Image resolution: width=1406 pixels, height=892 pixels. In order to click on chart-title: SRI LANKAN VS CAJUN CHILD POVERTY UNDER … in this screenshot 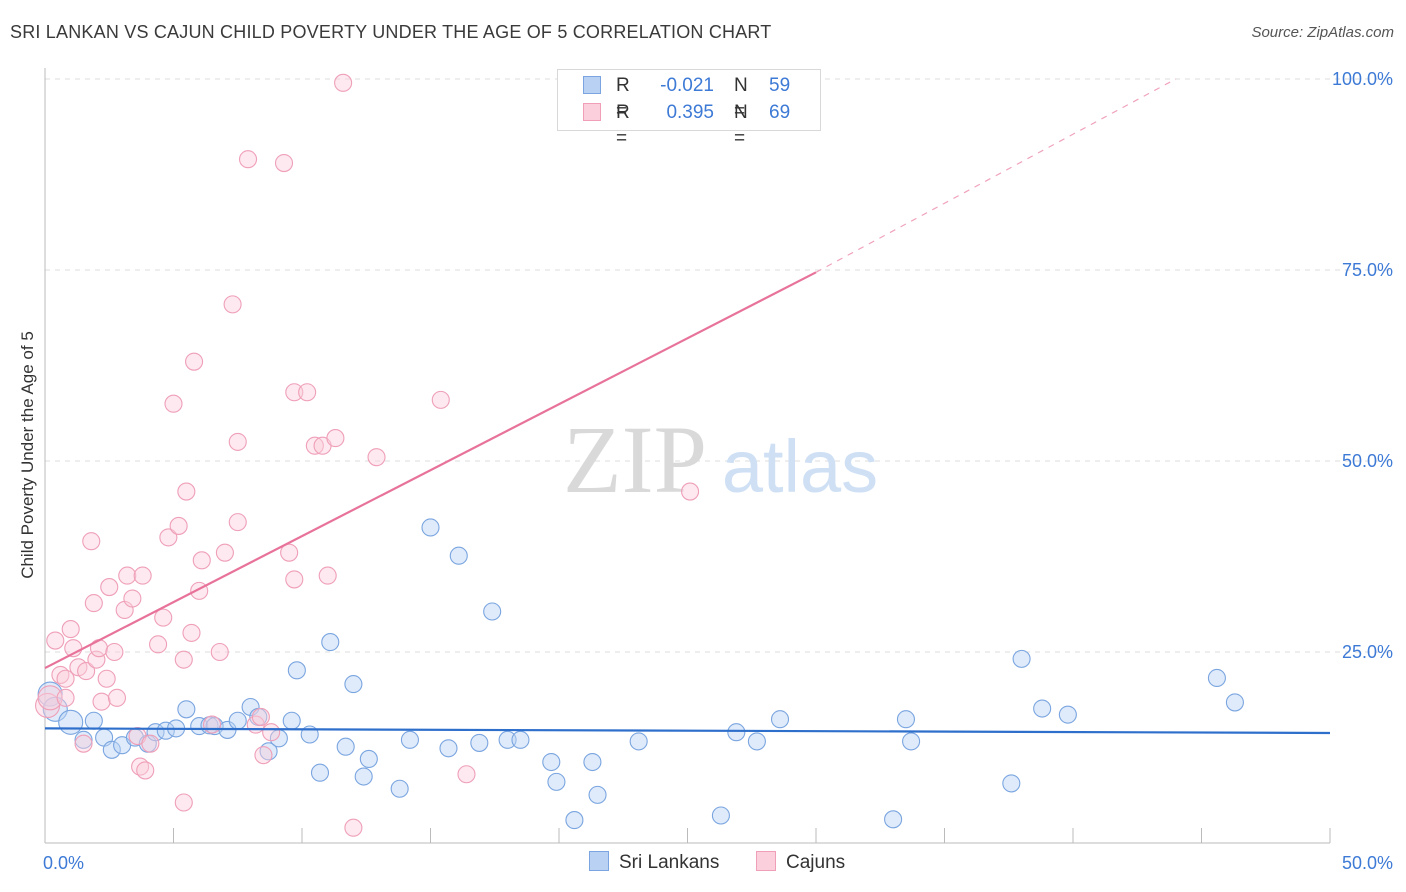, I will do `click(391, 32)`.